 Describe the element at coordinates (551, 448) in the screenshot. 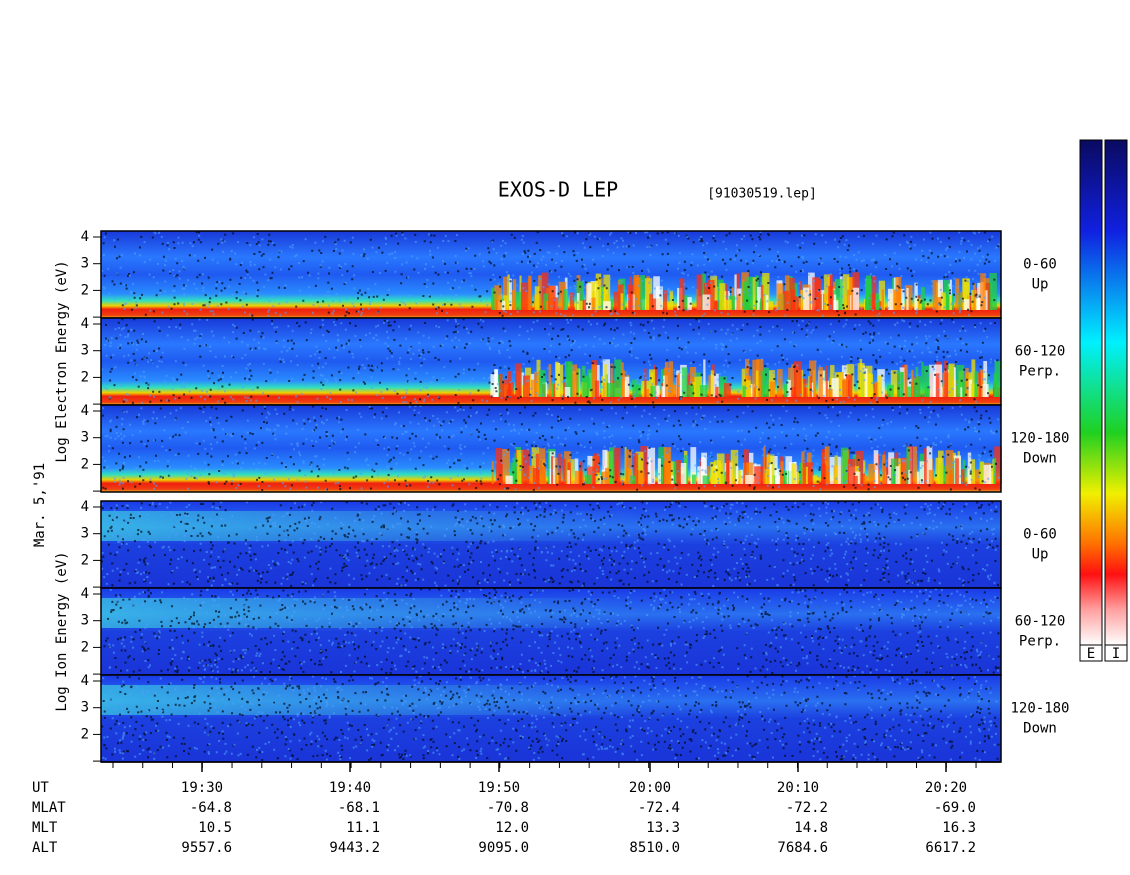

I see `panel-frame` at that location.